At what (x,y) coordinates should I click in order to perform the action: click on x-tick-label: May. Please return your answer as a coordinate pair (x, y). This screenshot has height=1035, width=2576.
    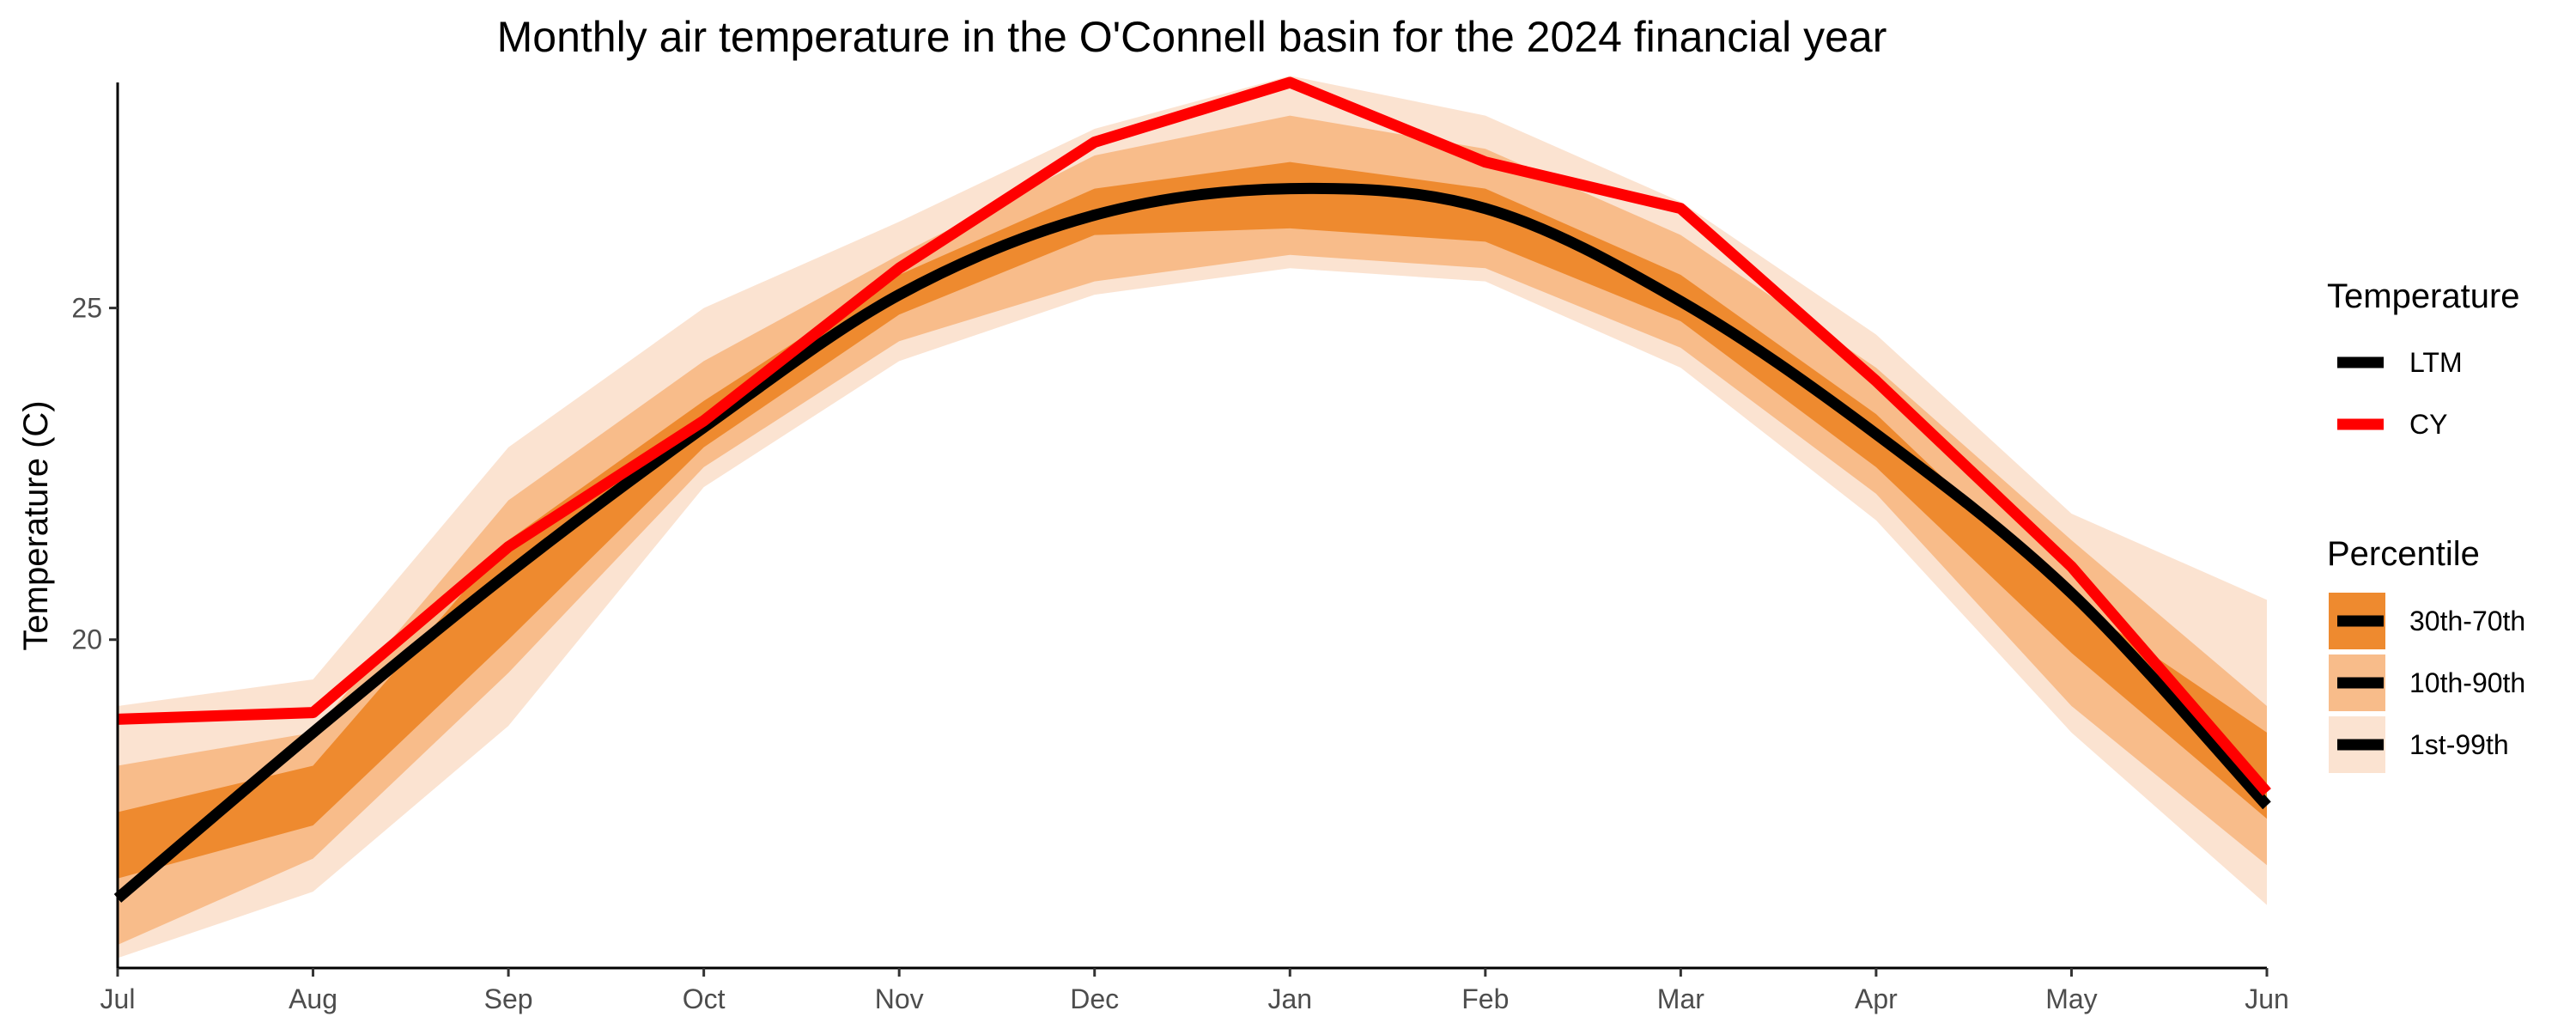
    Looking at the image, I should click on (2071, 998).